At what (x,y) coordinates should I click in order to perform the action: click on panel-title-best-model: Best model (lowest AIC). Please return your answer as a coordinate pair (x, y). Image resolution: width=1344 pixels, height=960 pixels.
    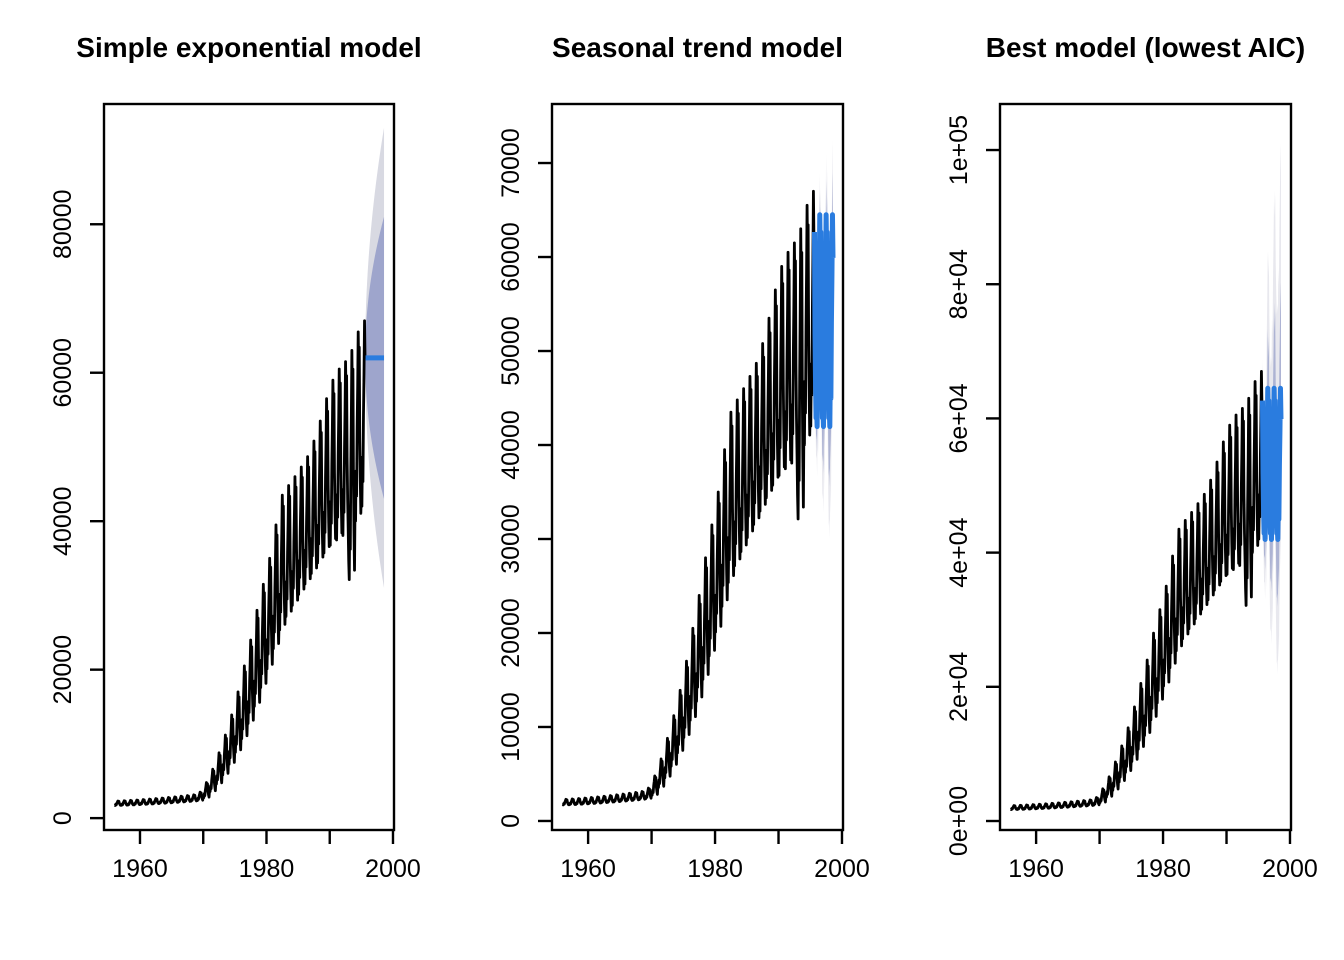
    Looking at the image, I should click on (1145, 47).